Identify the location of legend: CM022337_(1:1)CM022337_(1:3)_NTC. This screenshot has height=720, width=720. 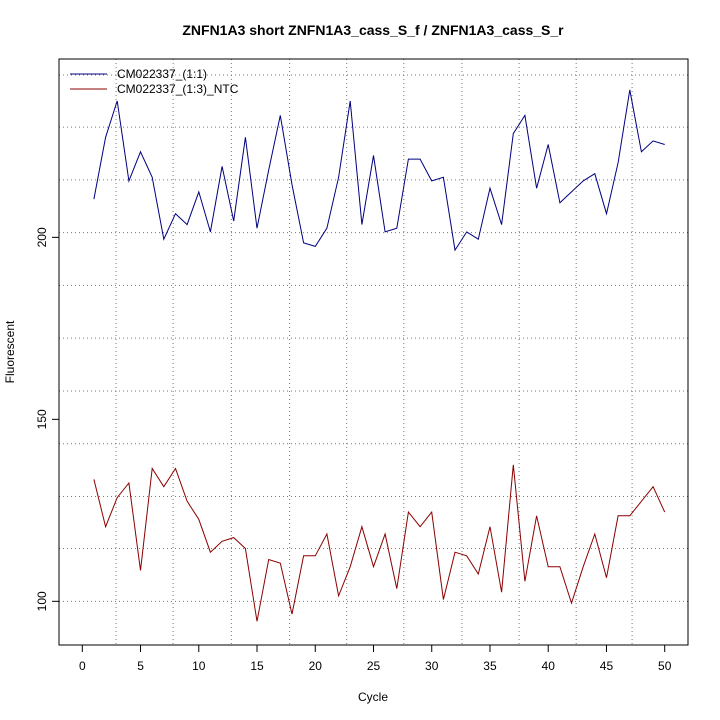
(154, 81).